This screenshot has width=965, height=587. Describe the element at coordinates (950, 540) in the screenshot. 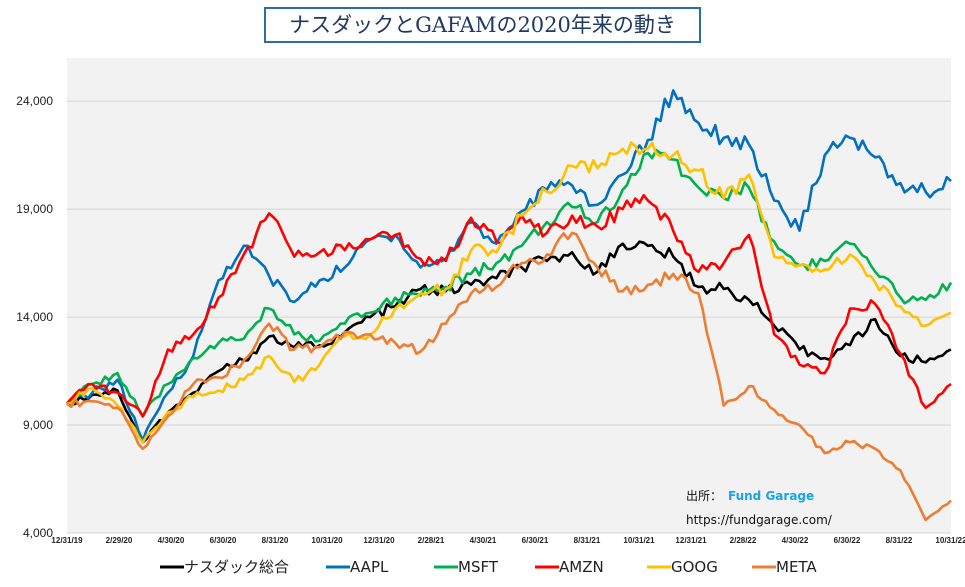

I see `x-tick-label: 10/31/22` at that location.